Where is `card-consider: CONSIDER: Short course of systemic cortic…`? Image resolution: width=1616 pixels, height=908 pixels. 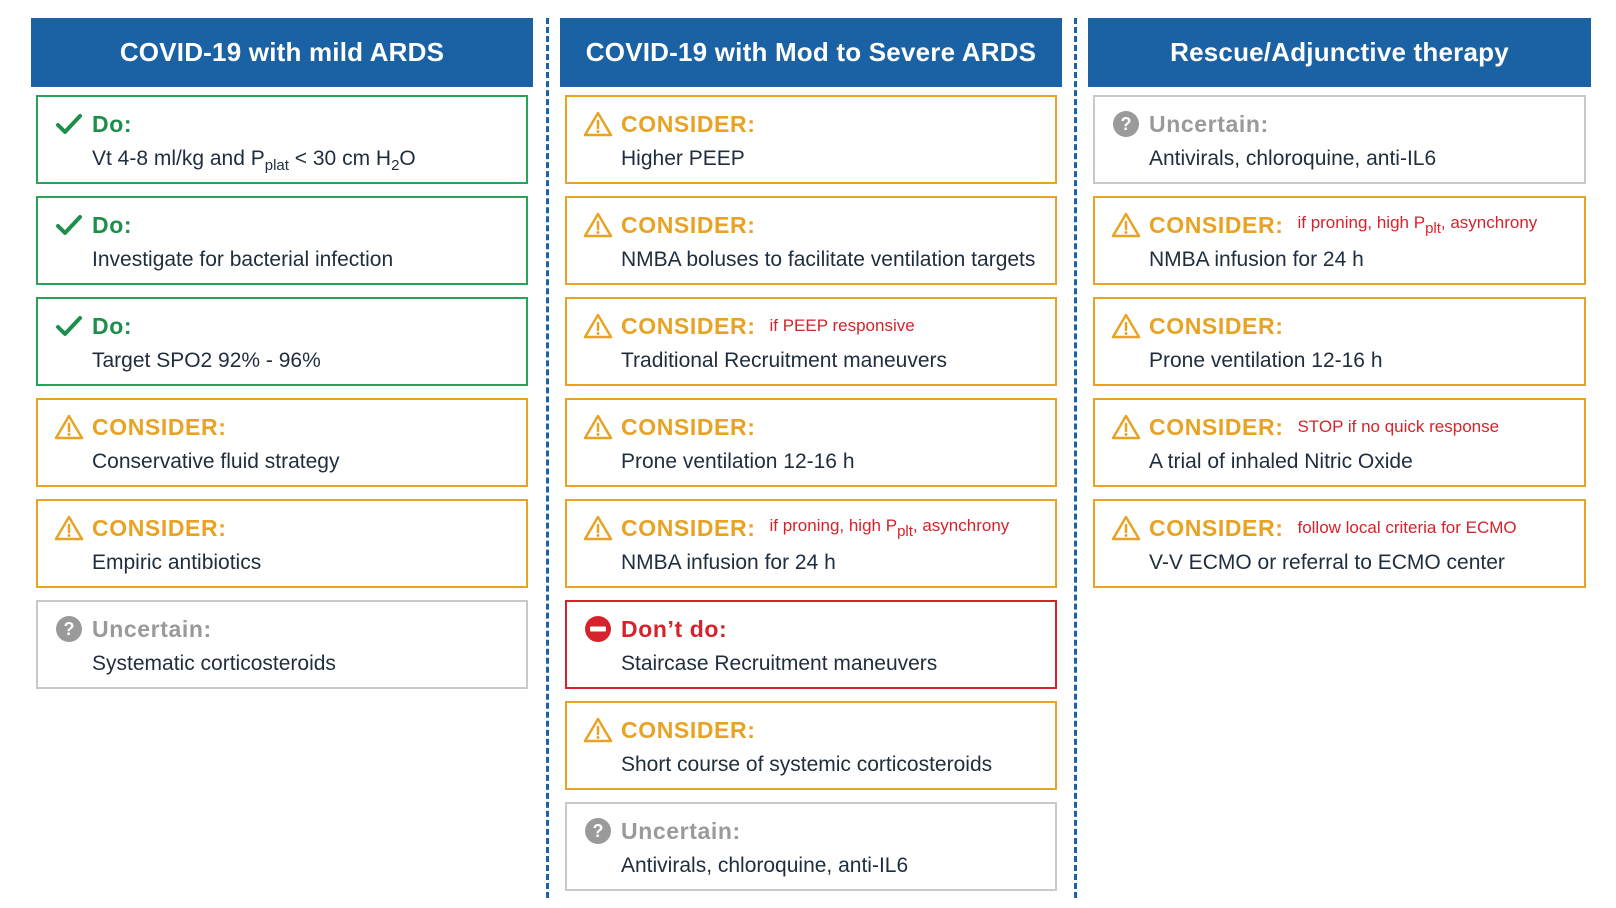 card-consider: CONSIDER: Short course of systemic cortic… is located at coordinates (811, 745).